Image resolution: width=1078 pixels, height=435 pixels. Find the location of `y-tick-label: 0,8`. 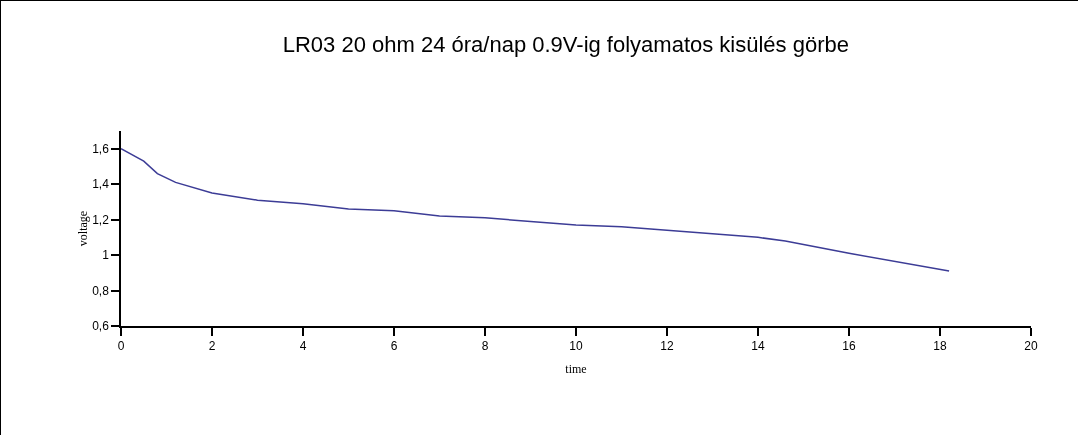

y-tick-label: 0,8 is located at coordinates (101, 290).